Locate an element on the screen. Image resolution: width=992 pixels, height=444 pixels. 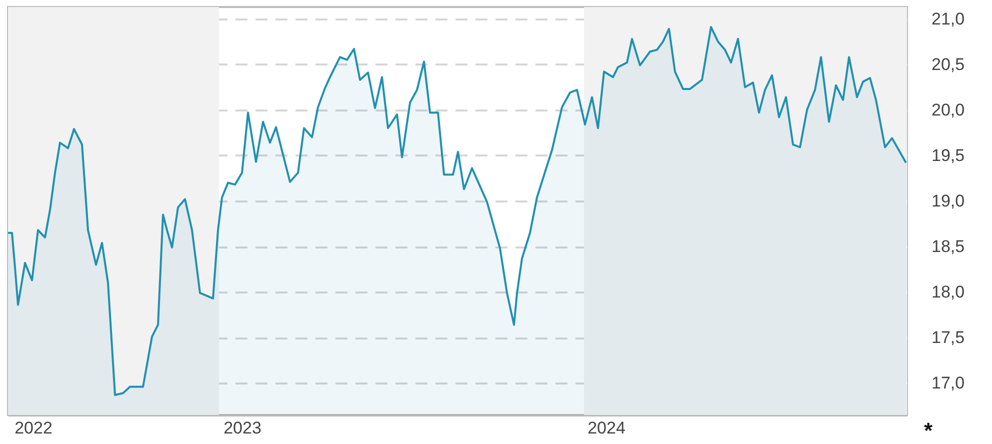
y-tick-label: 19,5 is located at coordinates (948, 155).